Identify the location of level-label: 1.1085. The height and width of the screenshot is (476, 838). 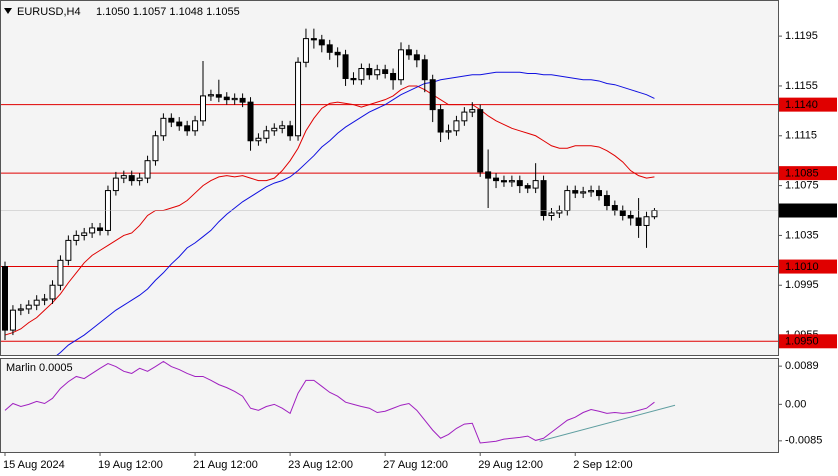
(802, 174).